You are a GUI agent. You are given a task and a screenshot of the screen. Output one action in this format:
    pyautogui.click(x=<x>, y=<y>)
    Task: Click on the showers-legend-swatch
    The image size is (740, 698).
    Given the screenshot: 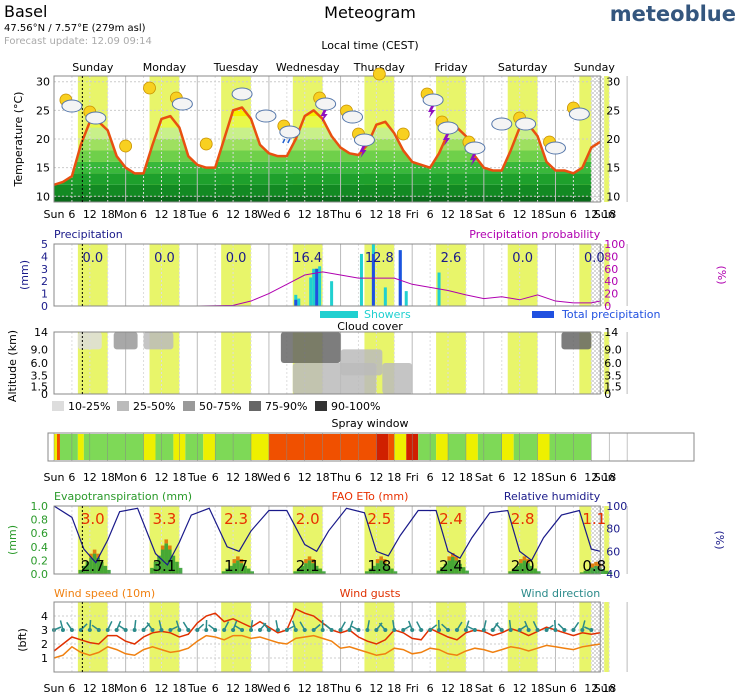 What is the action you would take?
    pyautogui.click(x=339, y=314)
    